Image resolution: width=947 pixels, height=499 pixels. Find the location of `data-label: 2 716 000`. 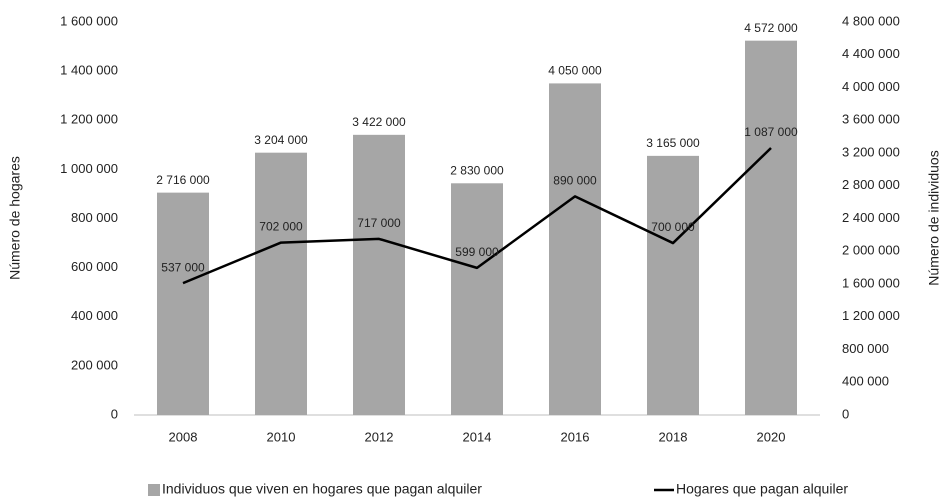

data-label: 2 716 000 is located at coordinates (183, 180).